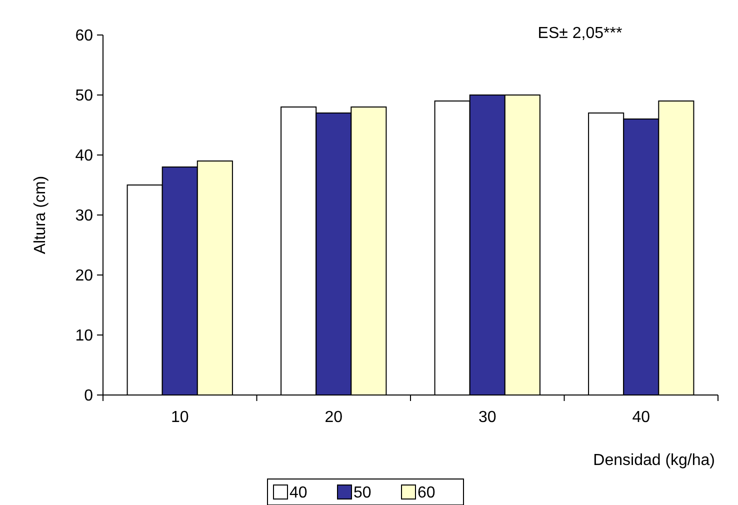  Describe the element at coordinates (641, 417) in the screenshot. I see `x-tick-label: 40` at that location.